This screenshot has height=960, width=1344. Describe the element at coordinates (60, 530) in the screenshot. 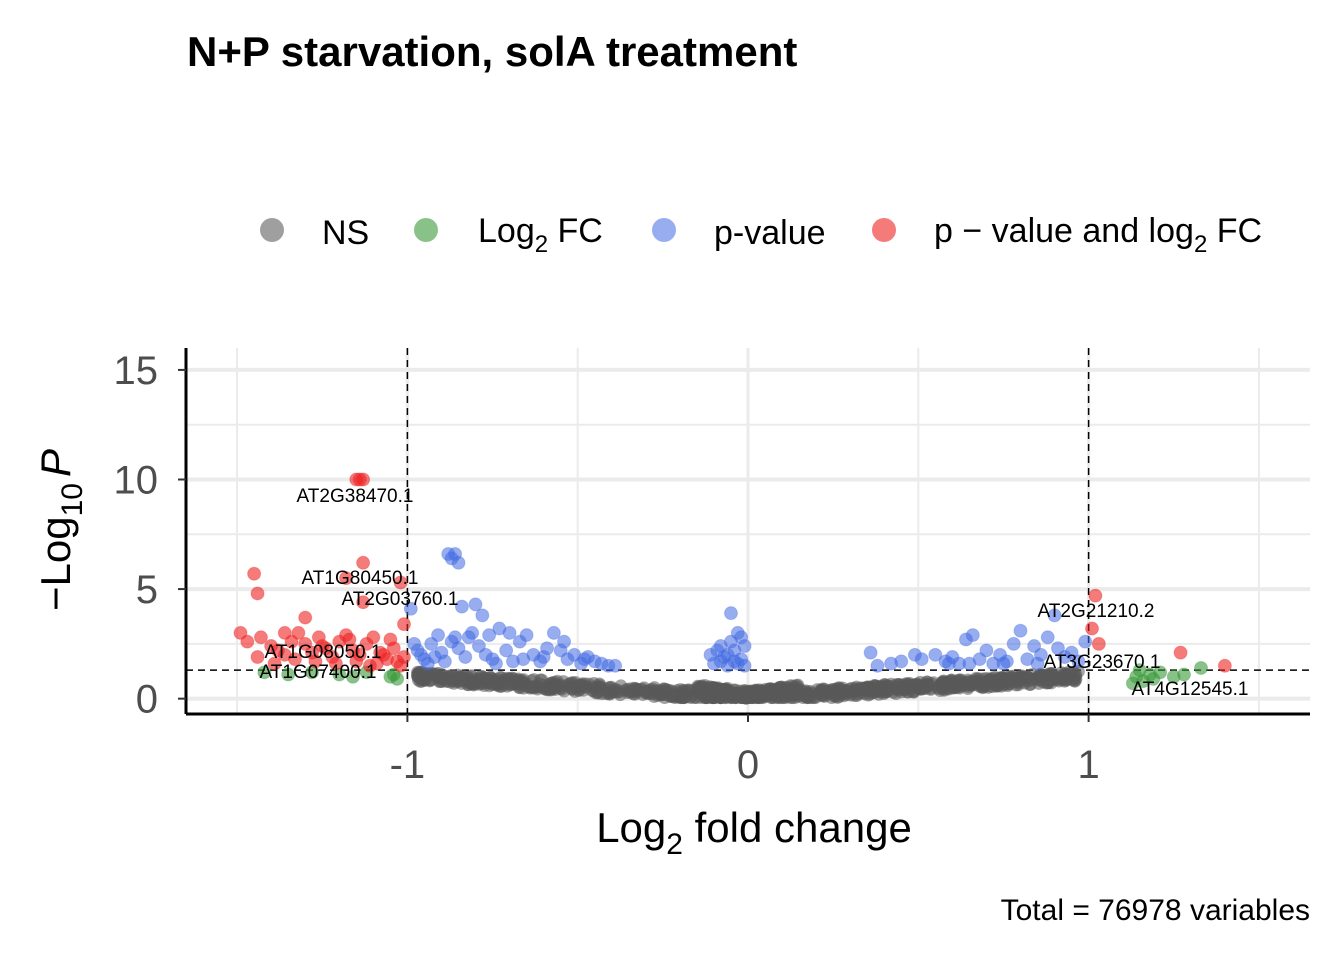

I see `y-axis-title: −Log10P` at that location.